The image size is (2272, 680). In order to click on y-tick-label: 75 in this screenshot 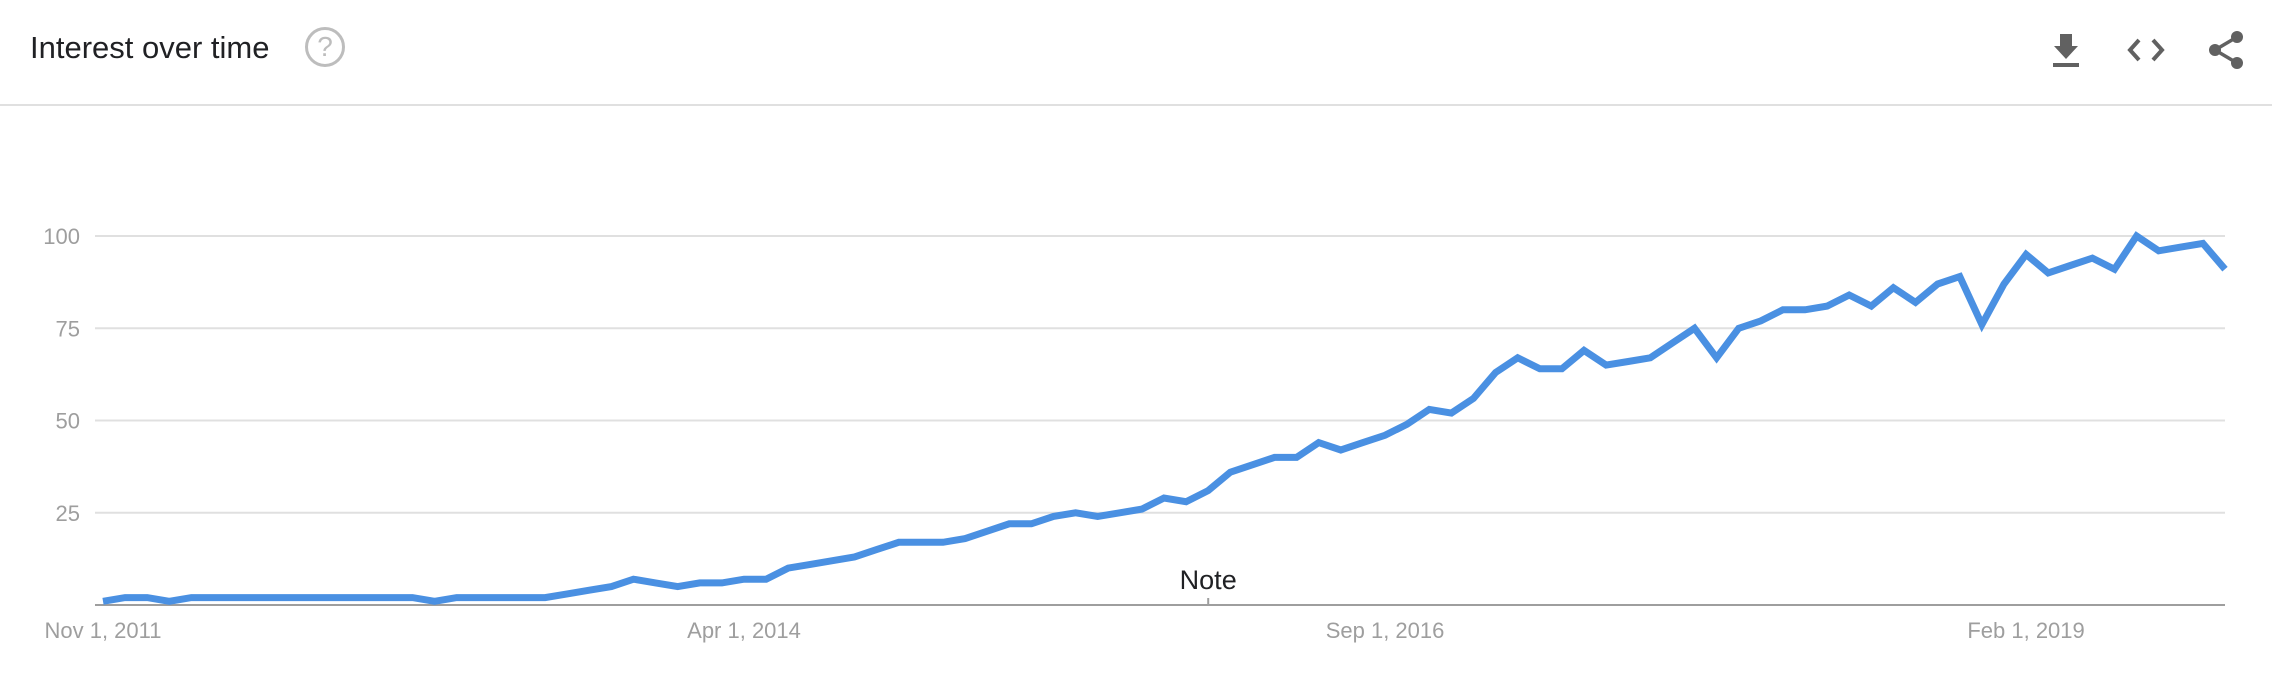, I will do `click(68, 328)`.